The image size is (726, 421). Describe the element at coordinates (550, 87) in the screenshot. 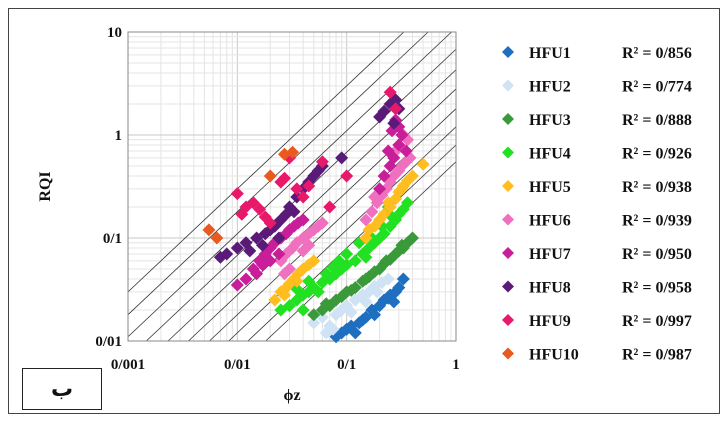

I see `legend-series-name: HFU2` at that location.